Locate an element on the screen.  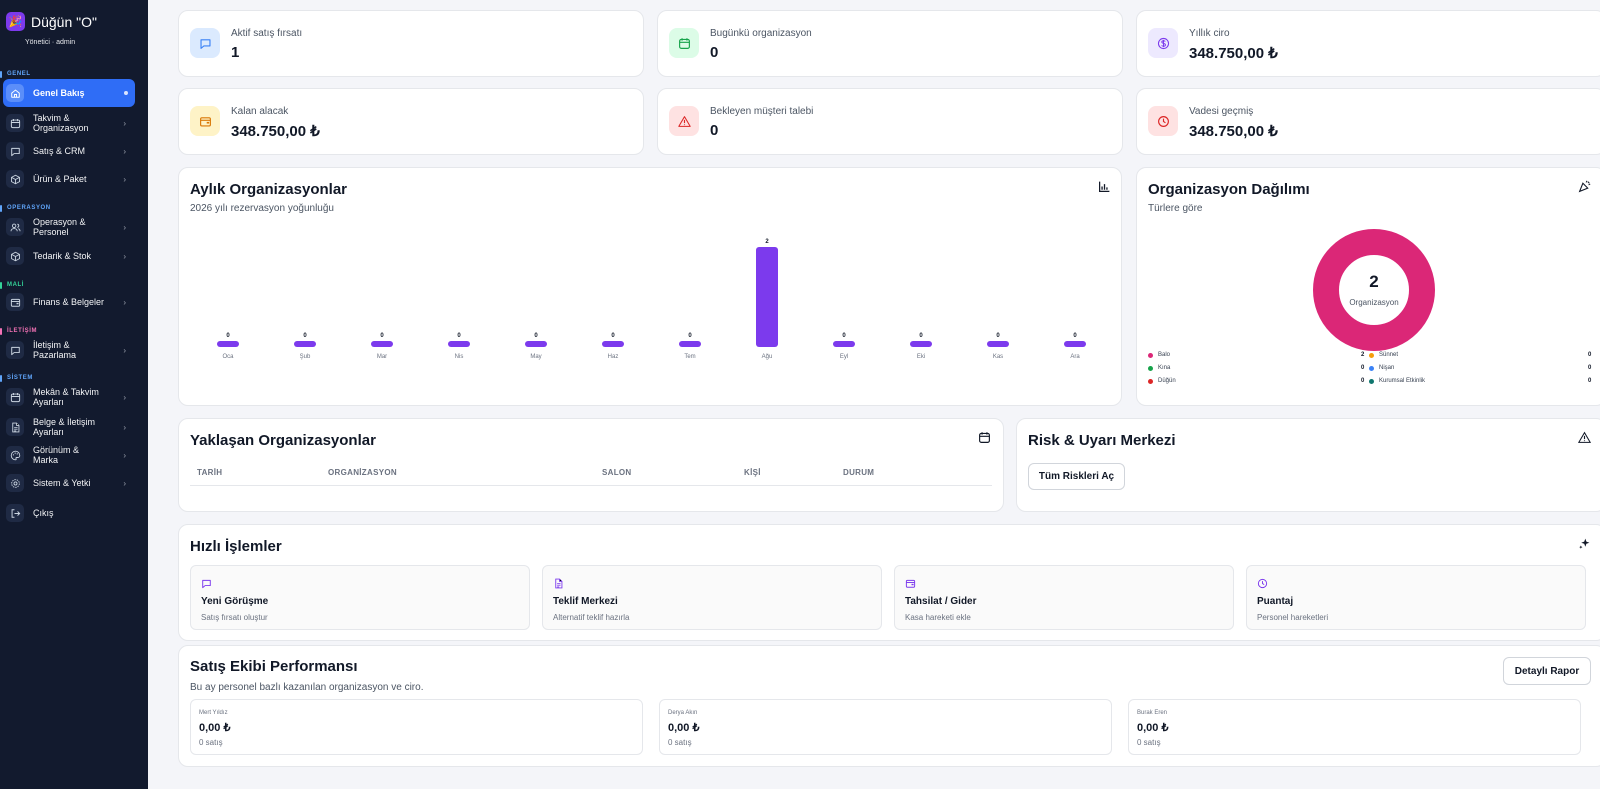
sidebar-item-6: Finans & Belgeler › is located at coordinates (69, 302).